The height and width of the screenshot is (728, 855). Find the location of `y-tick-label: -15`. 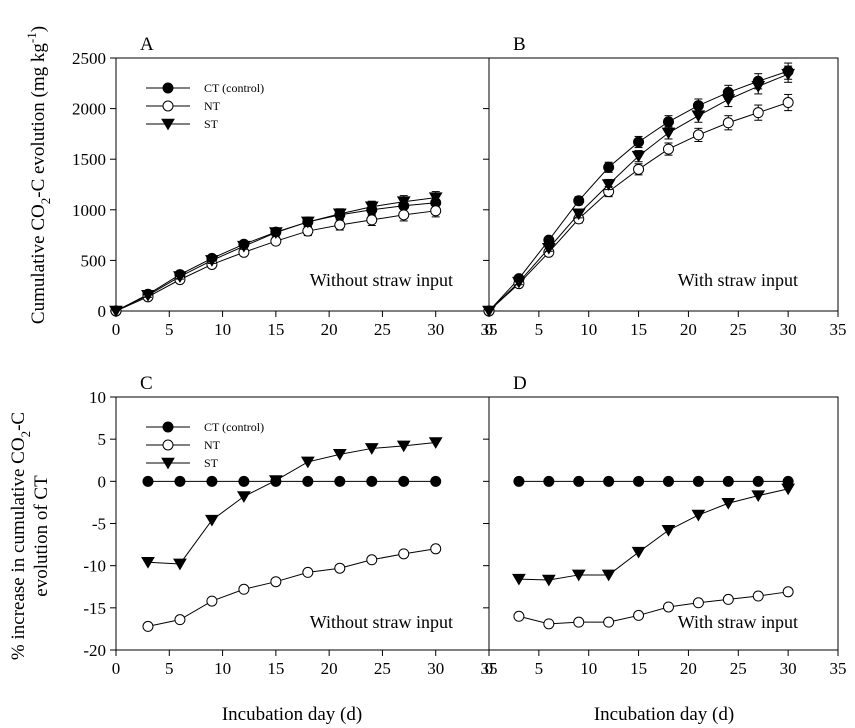

y-tick-label: -15 is located at coordinates (94, 608).